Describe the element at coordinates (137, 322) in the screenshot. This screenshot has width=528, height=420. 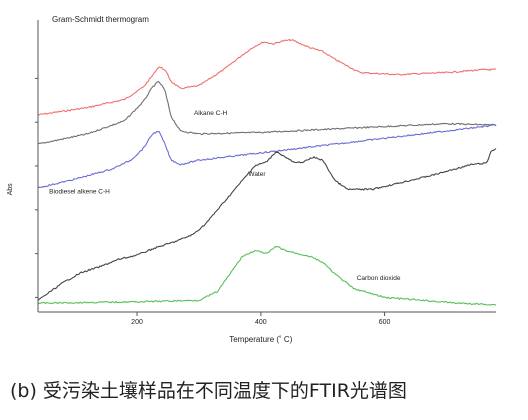
I see `x-tick-label: 200` at that location.